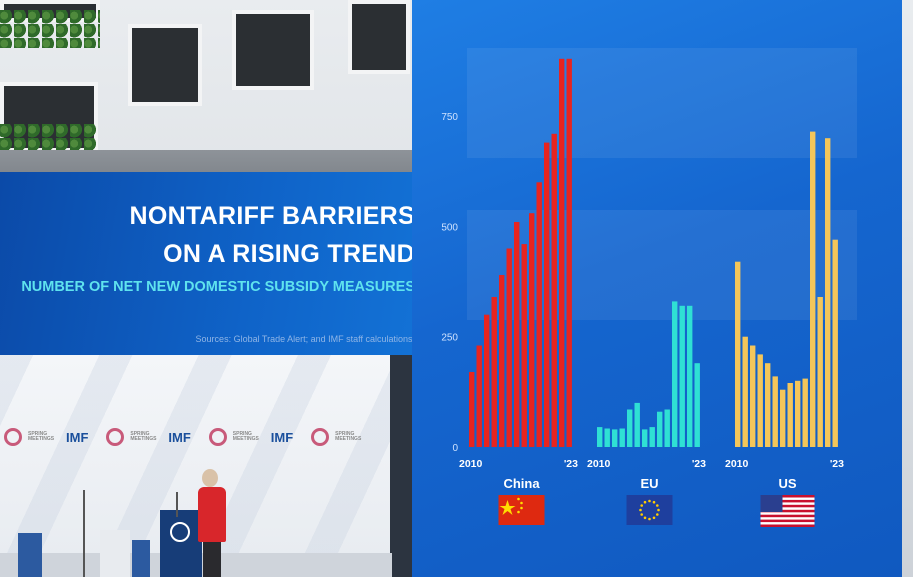  What do you see at coordinates (181, 543) in the screenshot?
I see `speaker-podium` at bounding box center [181, 543].